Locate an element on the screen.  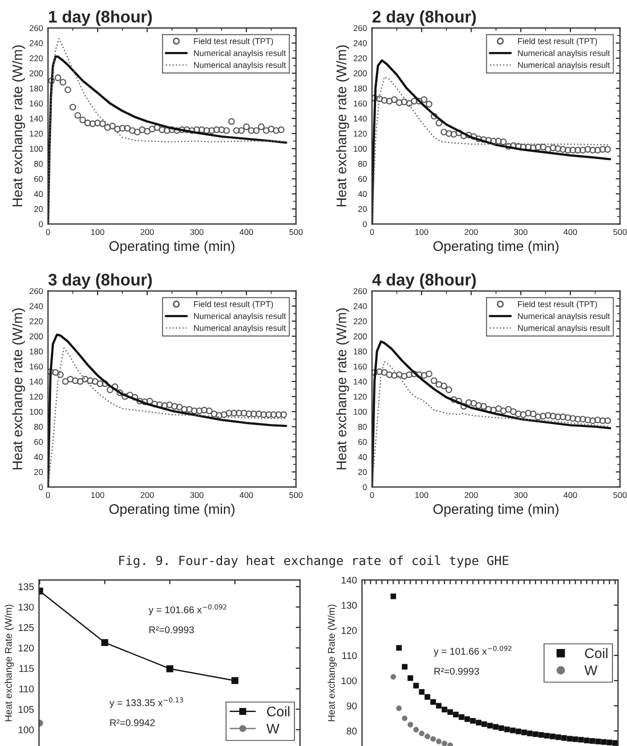
legend-label: W is located at coordinates (273, 729).